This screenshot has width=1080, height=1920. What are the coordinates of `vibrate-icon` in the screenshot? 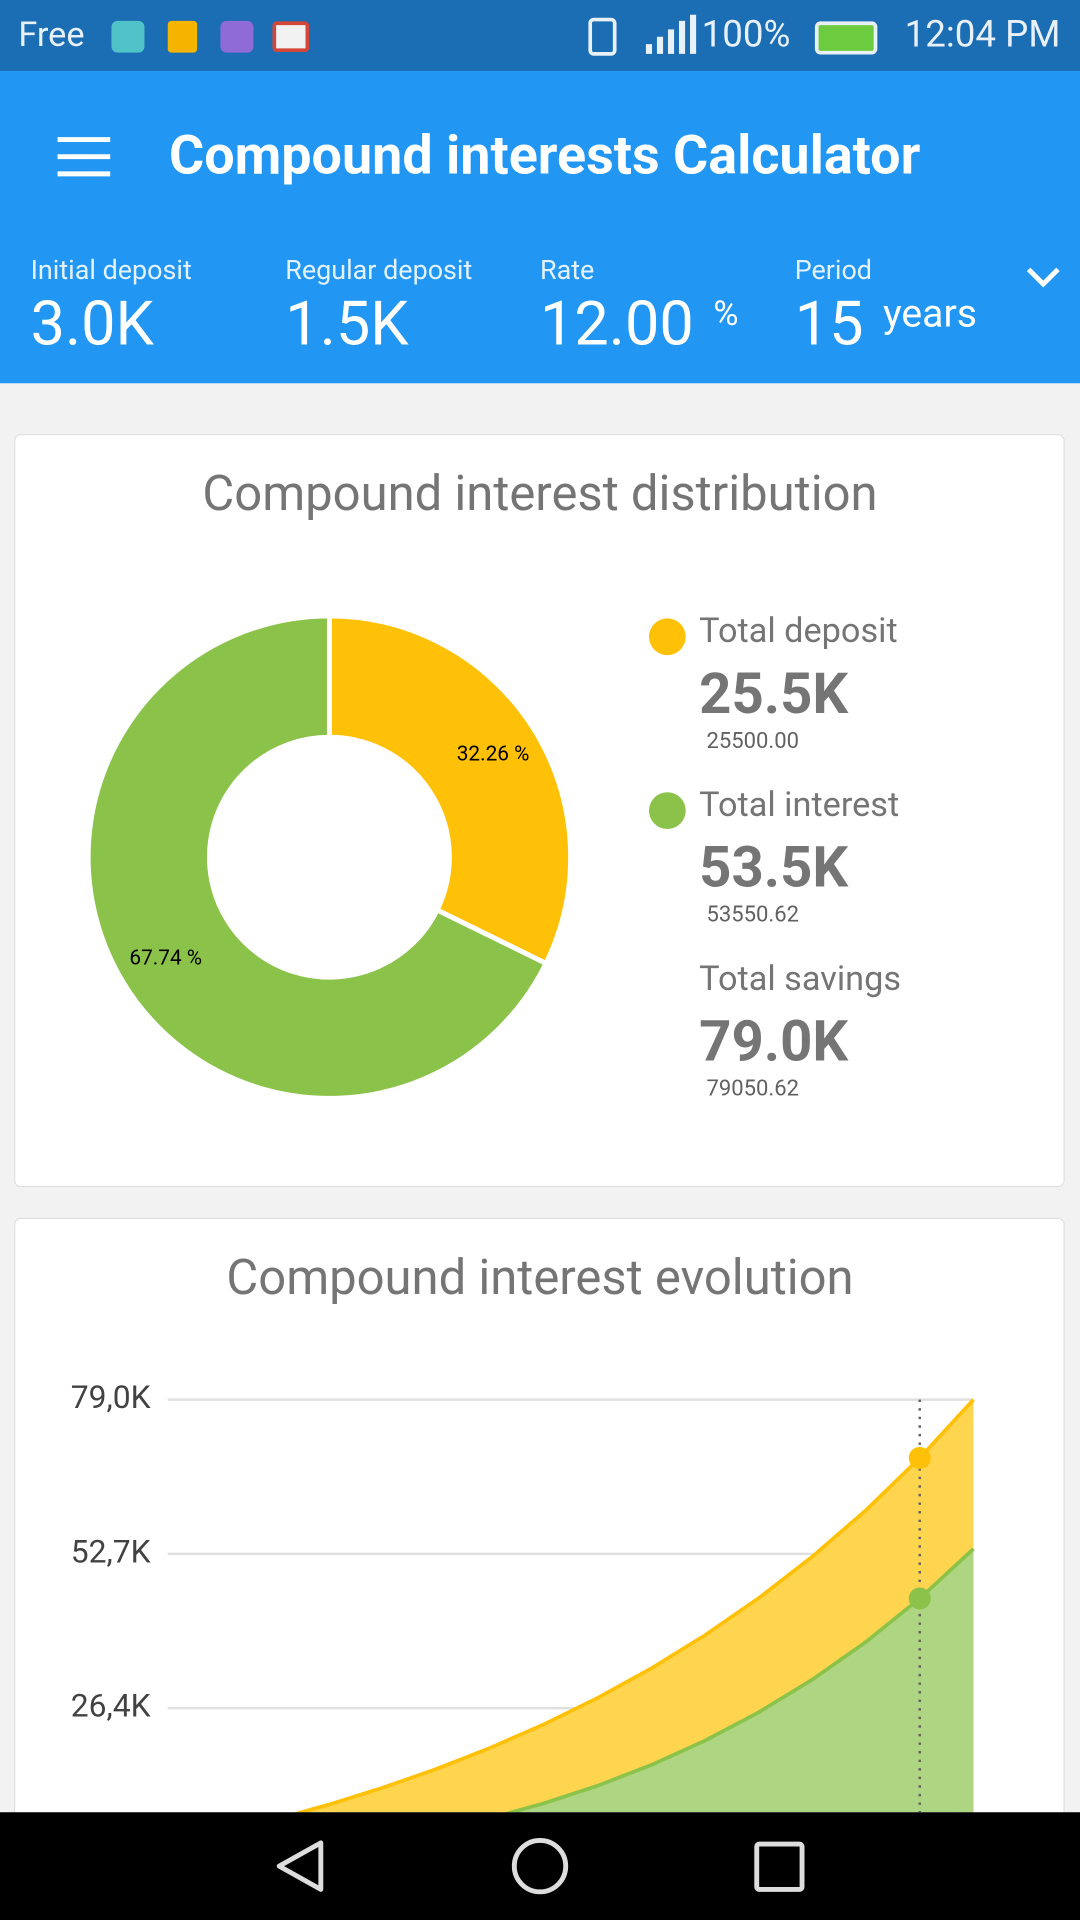 It's located at (602, 36).